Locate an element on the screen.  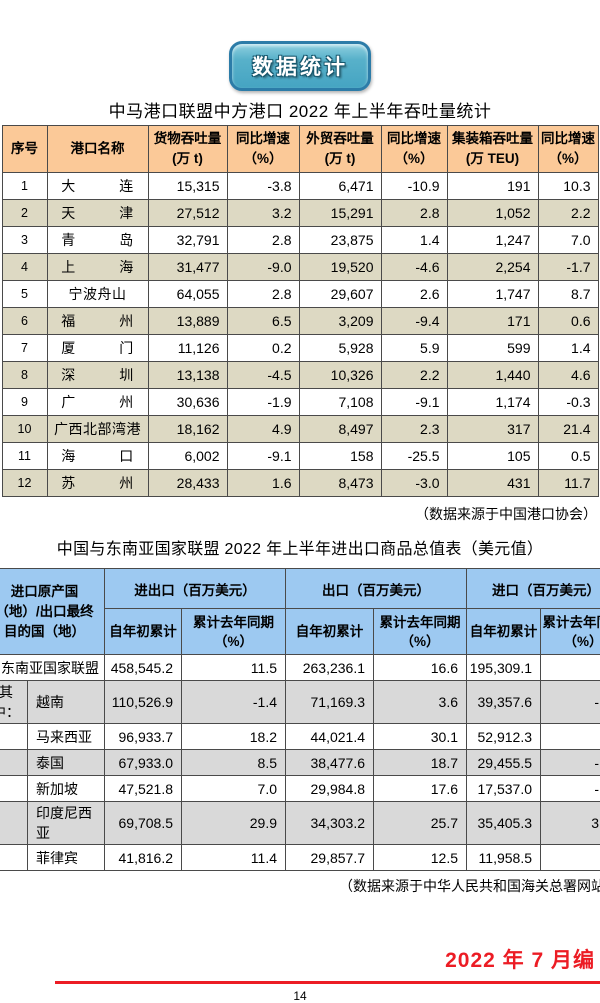
country-name-cell: 印度尼西亚 is located at coordinates (66, 823).